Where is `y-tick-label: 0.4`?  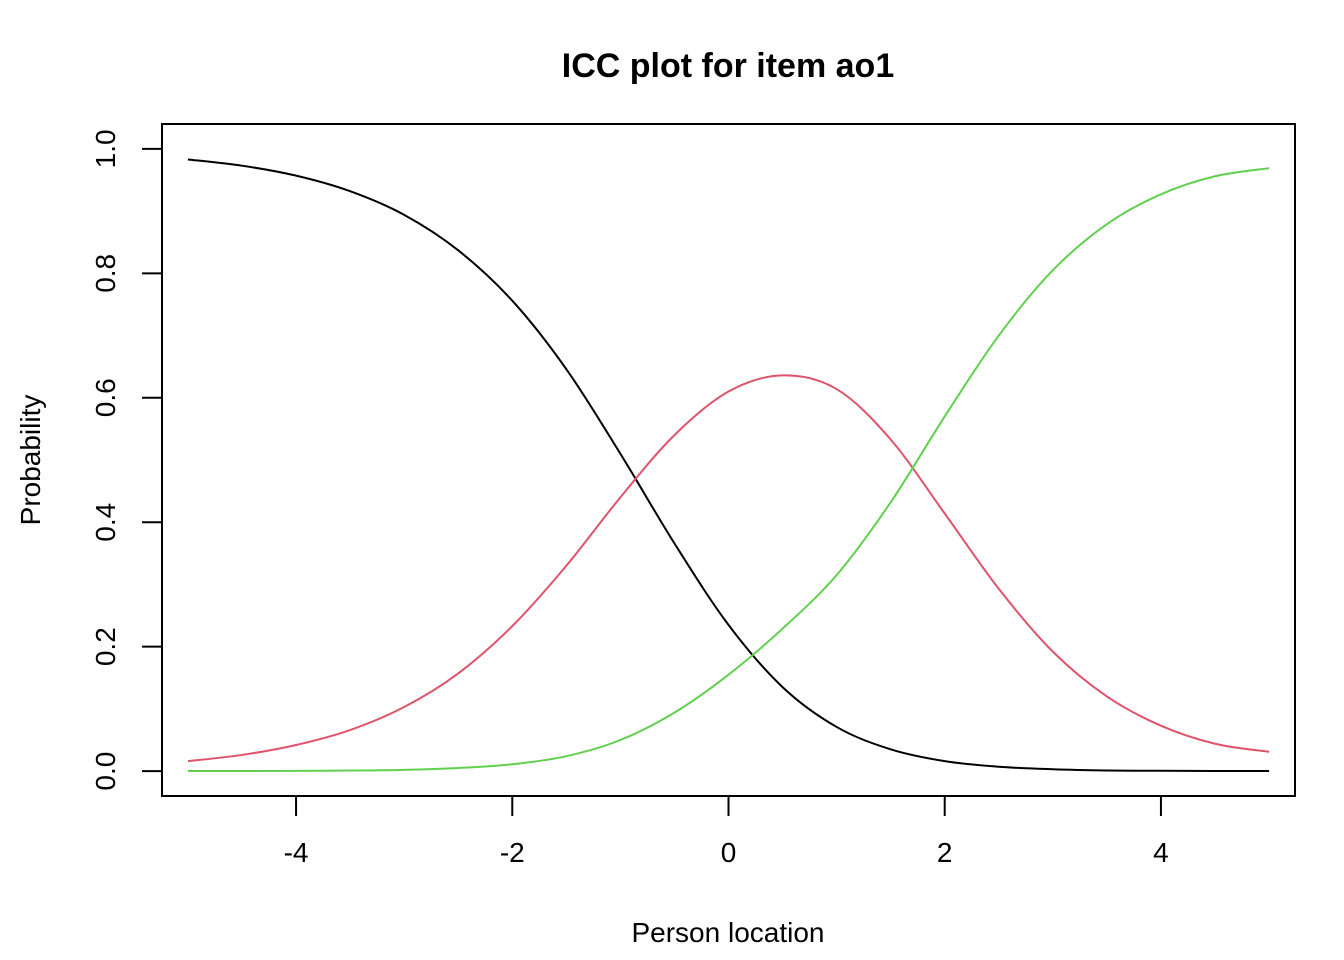
y-tick-label: 0.4 is located at coordinates (105, 522).